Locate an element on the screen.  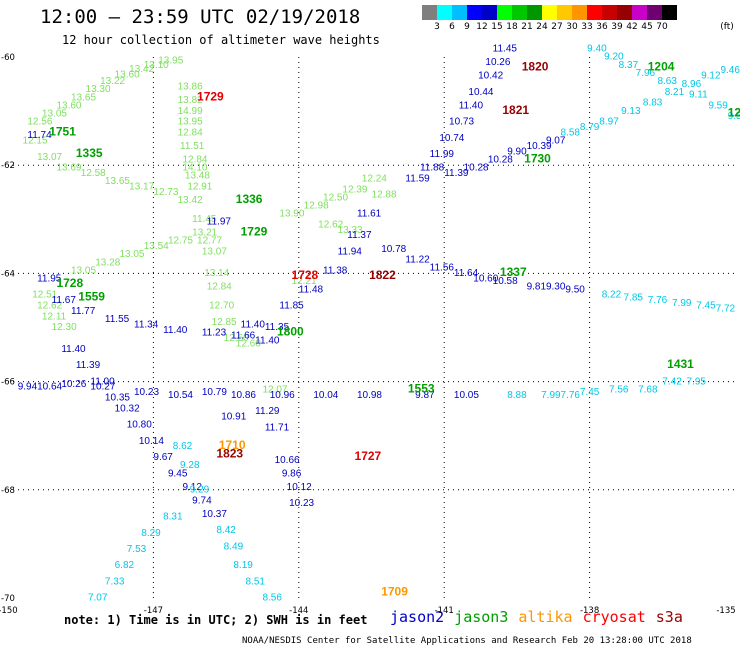
wave-height-label: 10.54 is located at coordinates (180, 395).